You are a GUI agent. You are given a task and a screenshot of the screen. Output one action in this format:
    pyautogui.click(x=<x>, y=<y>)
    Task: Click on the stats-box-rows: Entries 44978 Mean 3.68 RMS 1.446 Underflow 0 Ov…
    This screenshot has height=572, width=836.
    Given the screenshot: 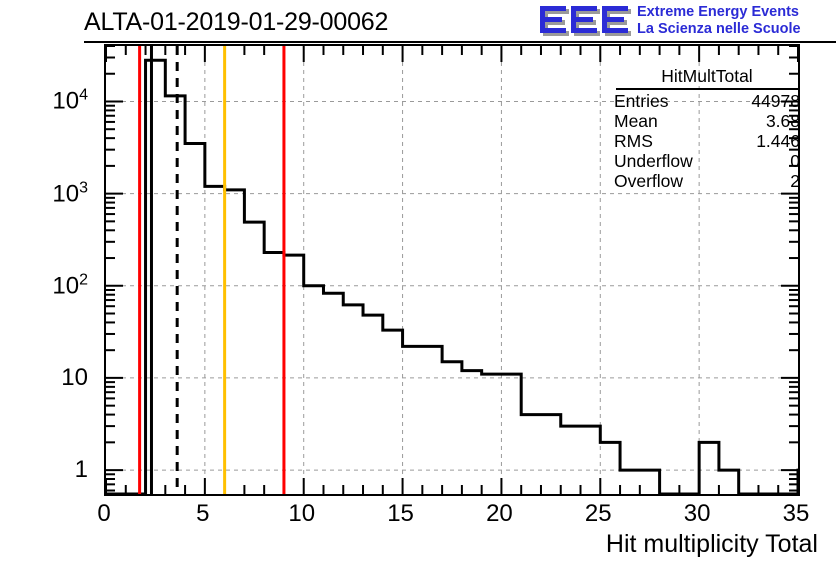 What is the action you would take?
    pyautogui.click(x=707, y=141)
    